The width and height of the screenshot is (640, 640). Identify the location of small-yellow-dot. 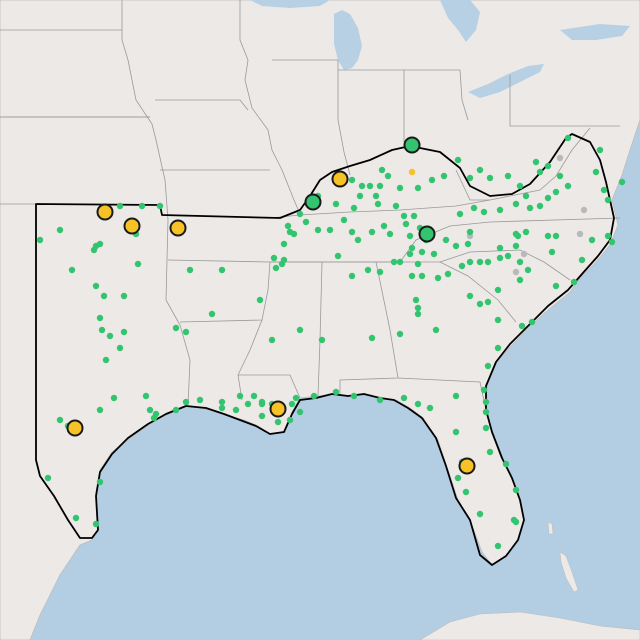
(412, 172).